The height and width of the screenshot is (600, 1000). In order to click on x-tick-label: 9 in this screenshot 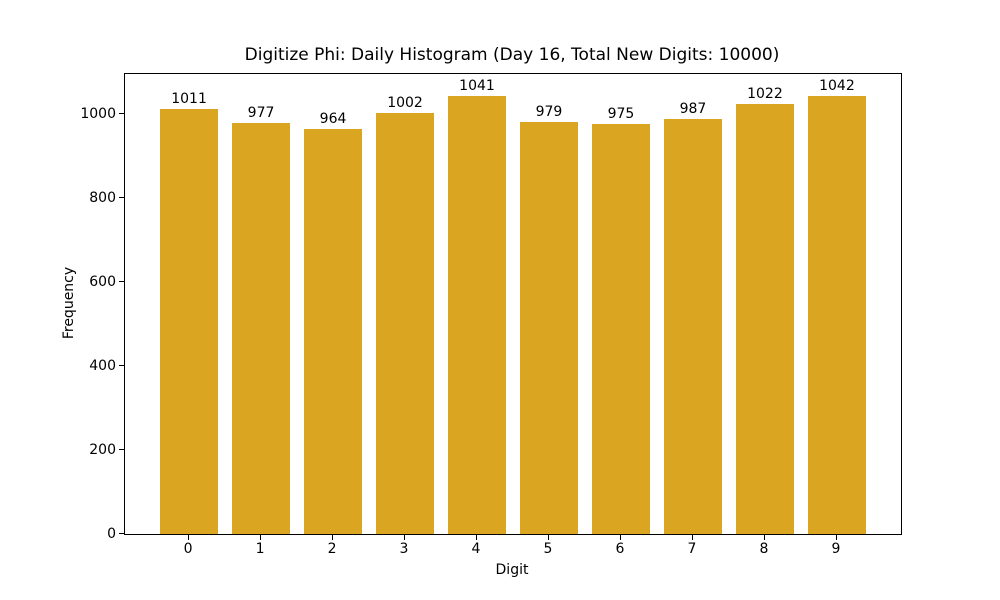, I will do `click(836, 549)`.